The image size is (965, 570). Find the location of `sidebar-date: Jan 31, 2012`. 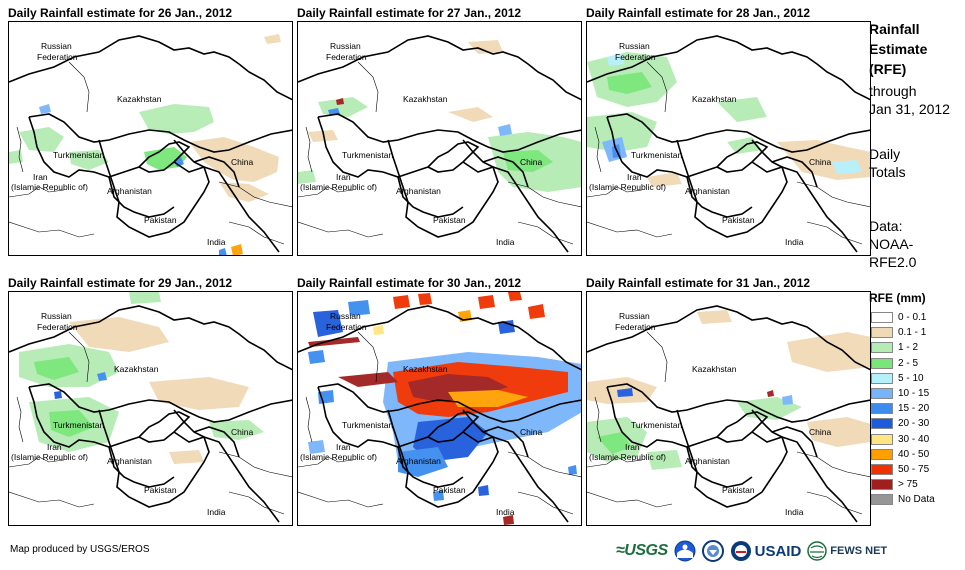

sidebar-date: Jan 31, 2012 is located at coordinates (909, 109).